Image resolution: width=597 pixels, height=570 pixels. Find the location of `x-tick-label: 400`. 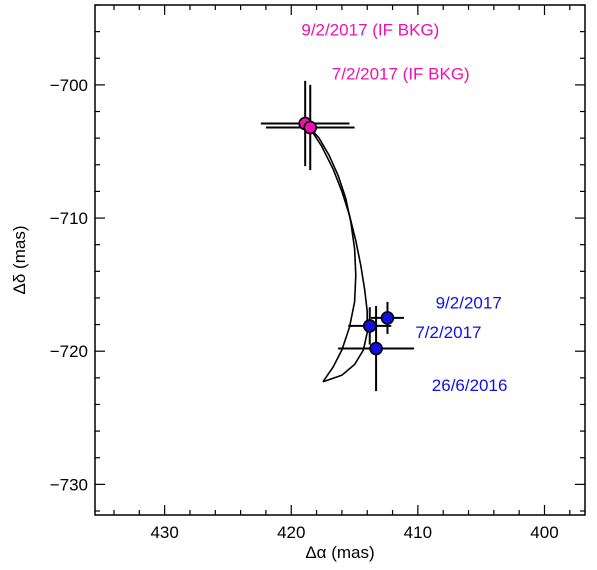

x-tick-label: 400 is located at coordinates (544, 532).